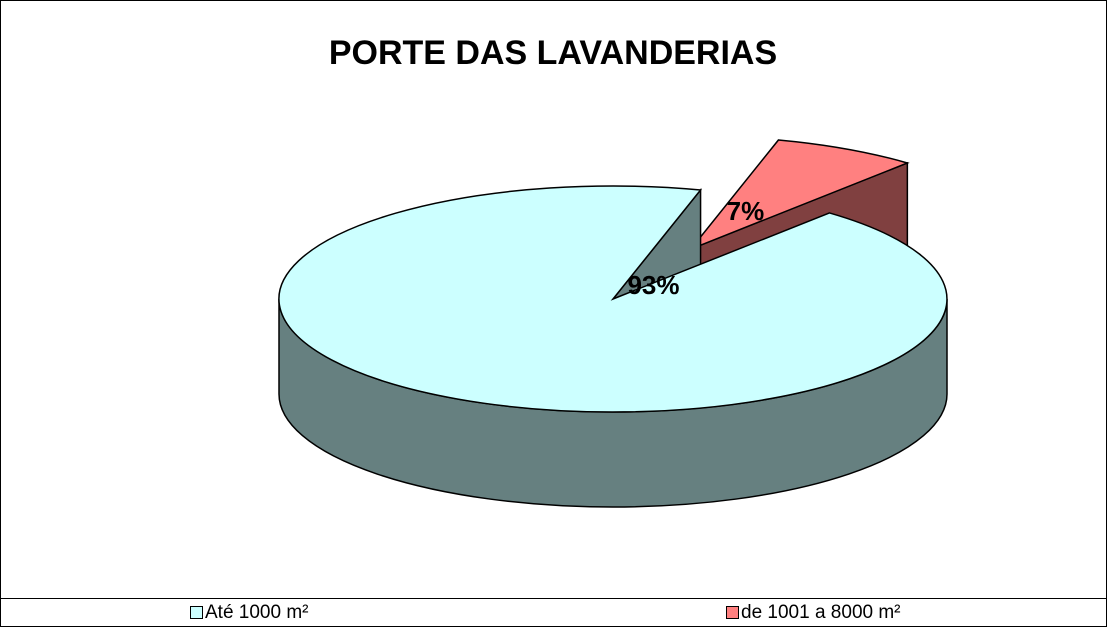 The width and height of the screenshot is (1107, 627). I want to click on data-label: 7%, so click(746, 211).